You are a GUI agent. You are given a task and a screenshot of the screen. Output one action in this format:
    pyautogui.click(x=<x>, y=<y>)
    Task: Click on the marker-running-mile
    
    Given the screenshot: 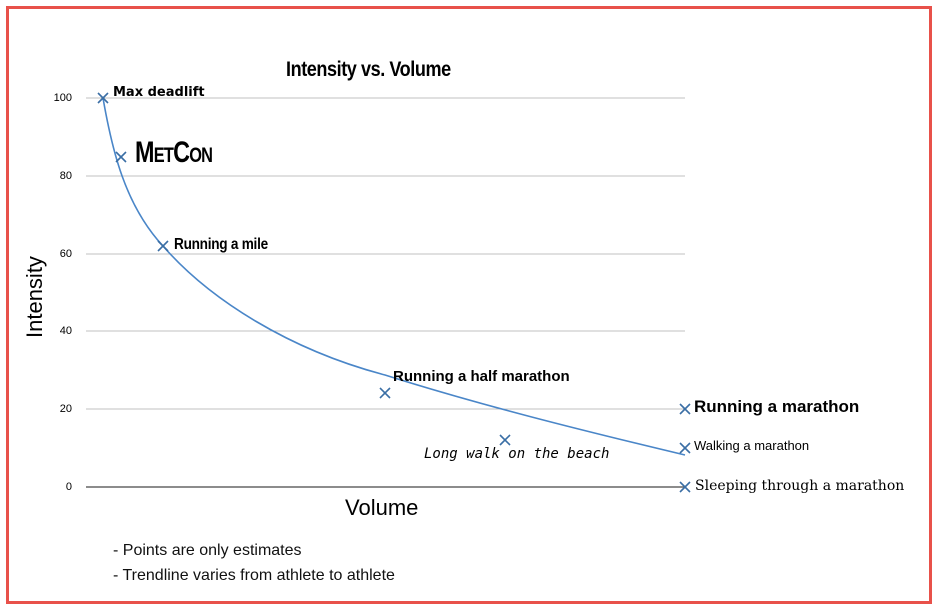 What is the action you would take?
    pyautogui.click(x=163, y=246)
    